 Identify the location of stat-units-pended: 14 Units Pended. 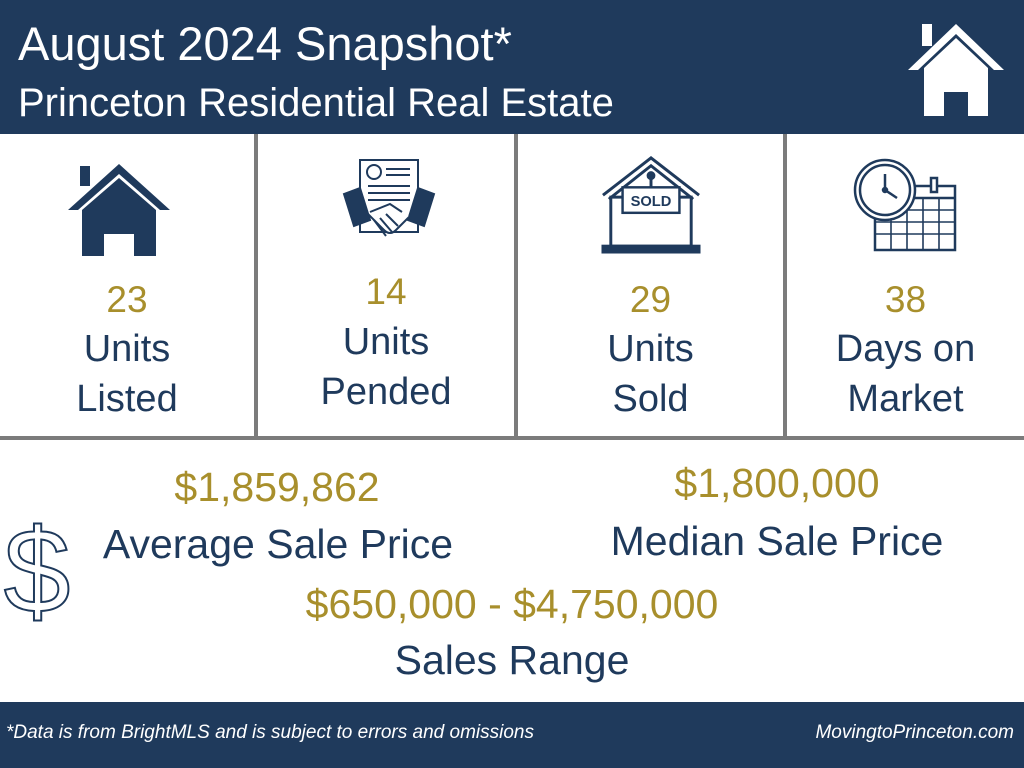
(386, 285).